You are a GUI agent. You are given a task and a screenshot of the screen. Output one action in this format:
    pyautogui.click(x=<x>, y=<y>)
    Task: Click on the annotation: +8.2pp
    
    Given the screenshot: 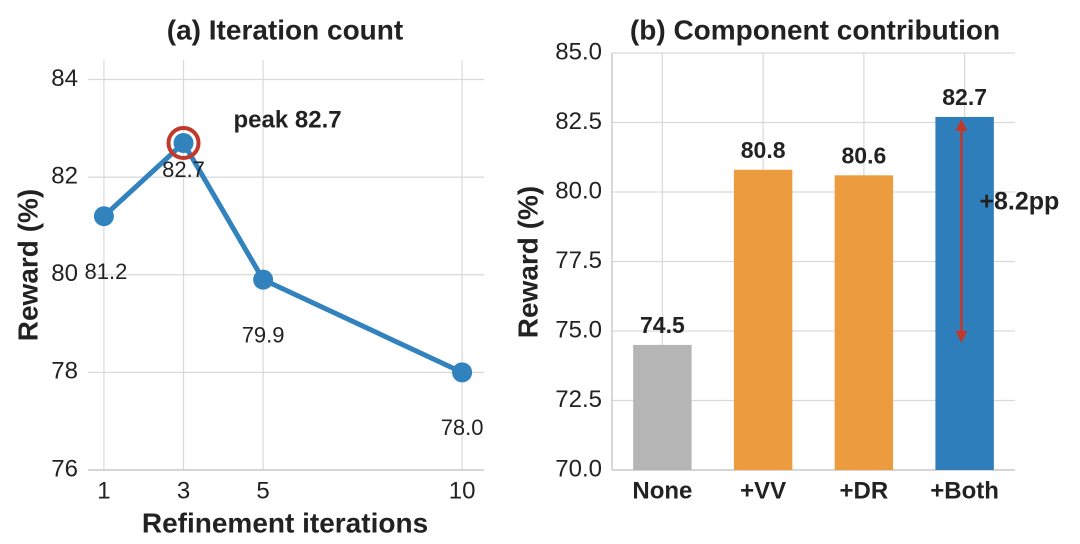 What is the action you would take?
    pyautogui.click(x=1019, y=202)
    